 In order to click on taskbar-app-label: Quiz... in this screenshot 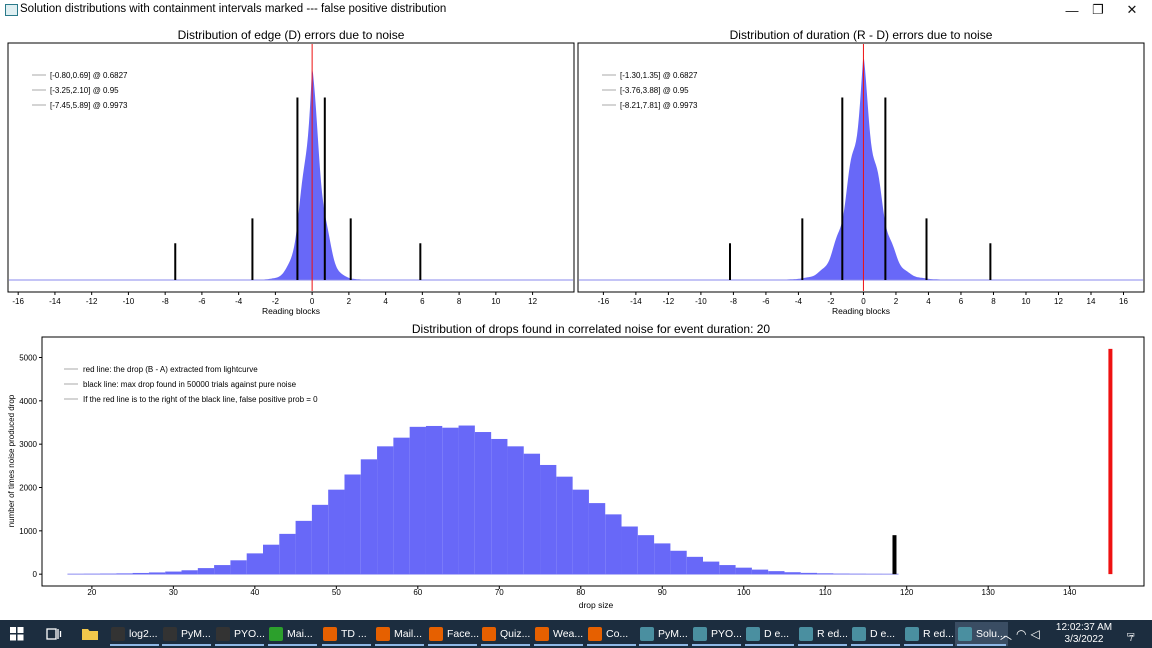, I will do `click(515, 634)`.